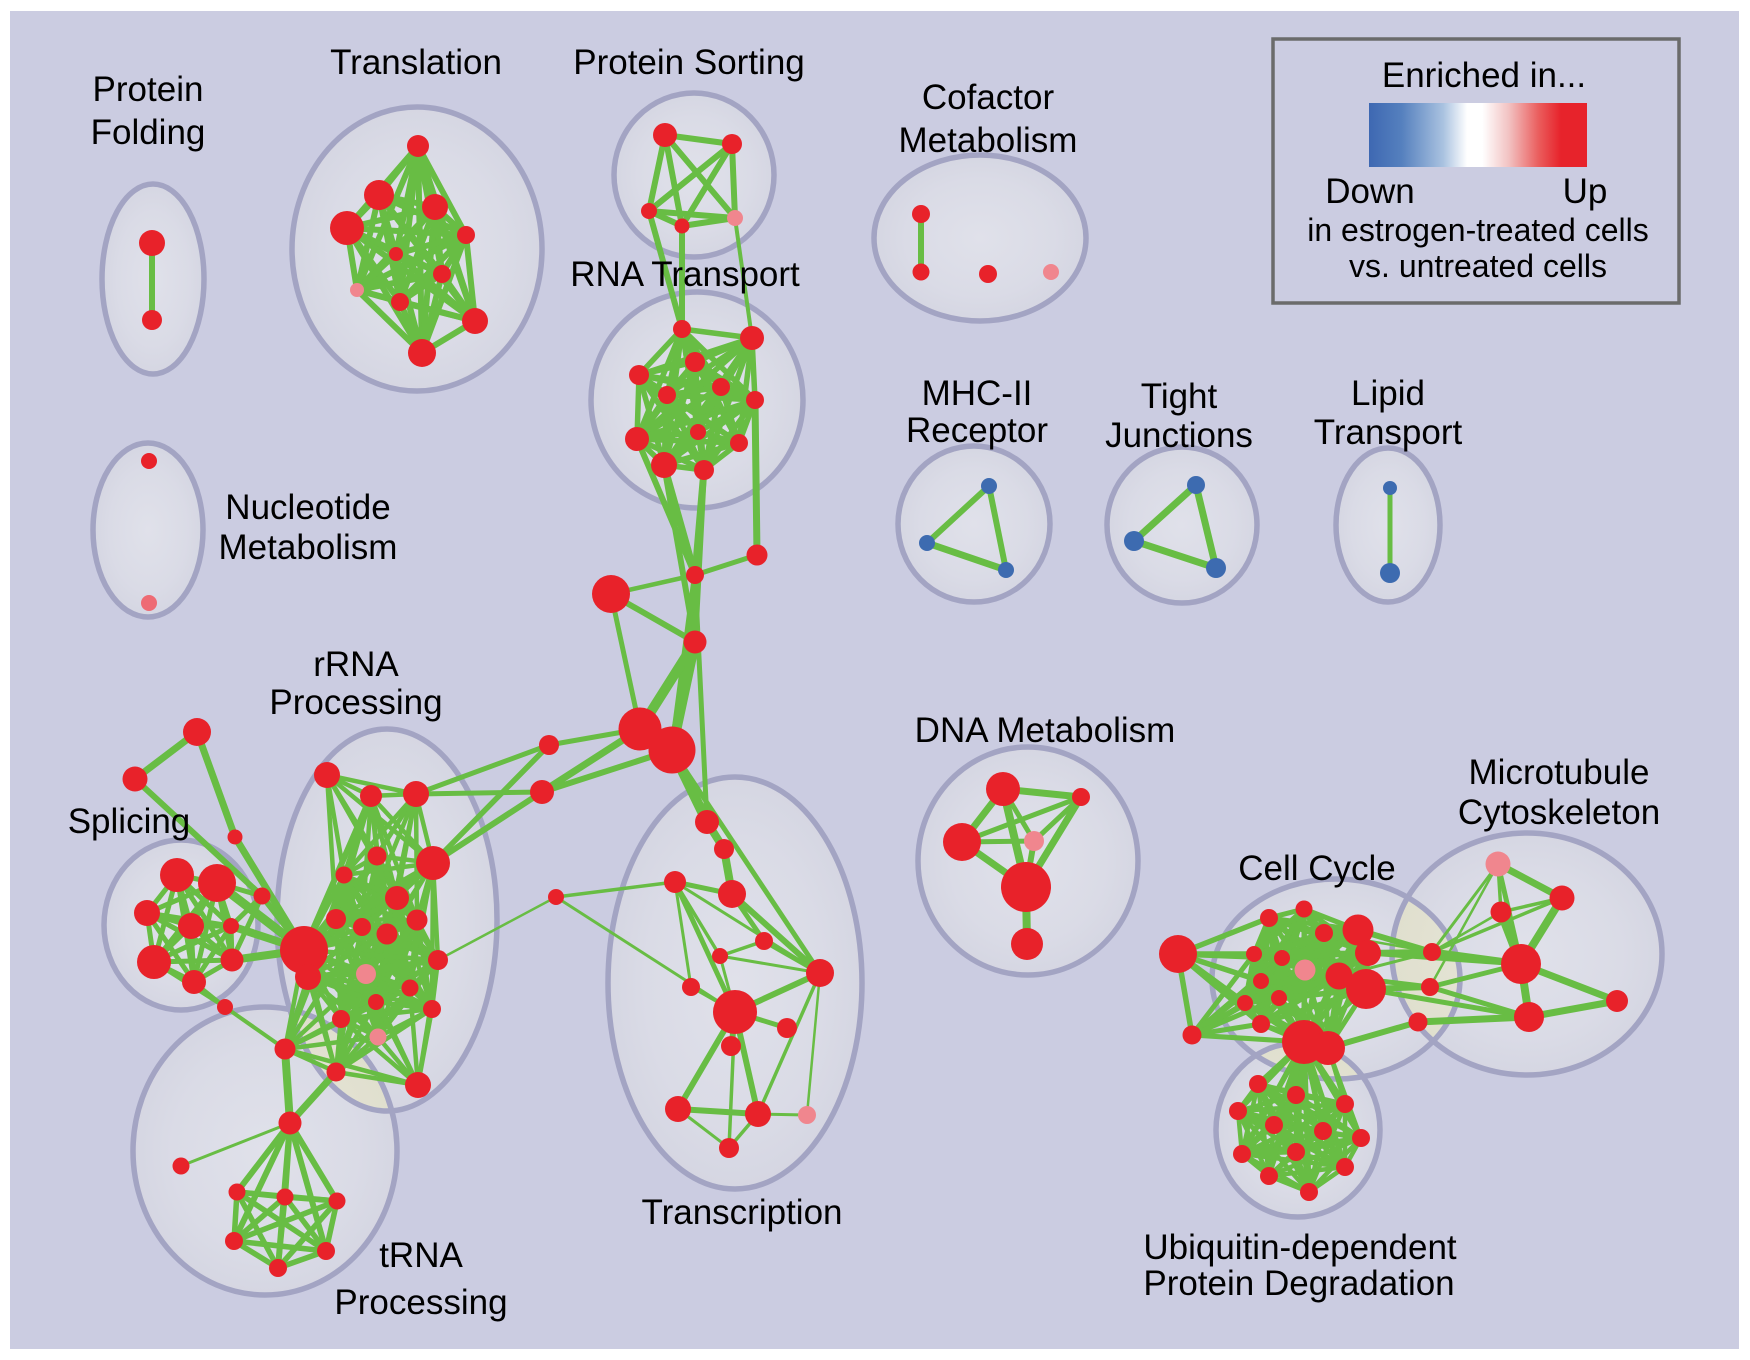 Image resolution: width=1750 pixels, height=1360 pixels. I want to click on svg-text: Nucleotide, so click(307, 507).